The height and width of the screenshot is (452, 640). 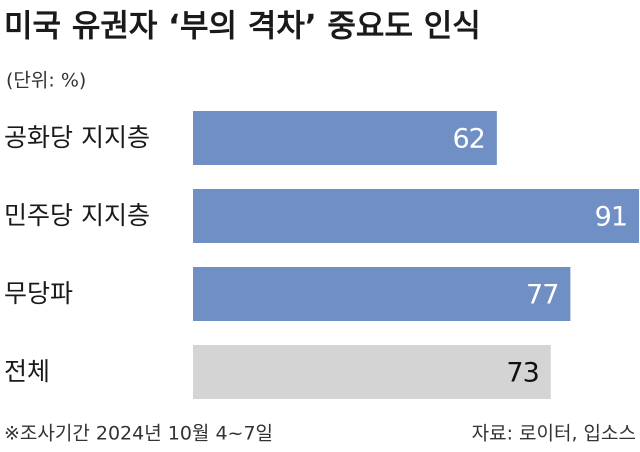 What do you see at coordinates (77, 137) in the screenshot?
I see `category-label: 공화당 지지층` at bounding box center [77, 137].